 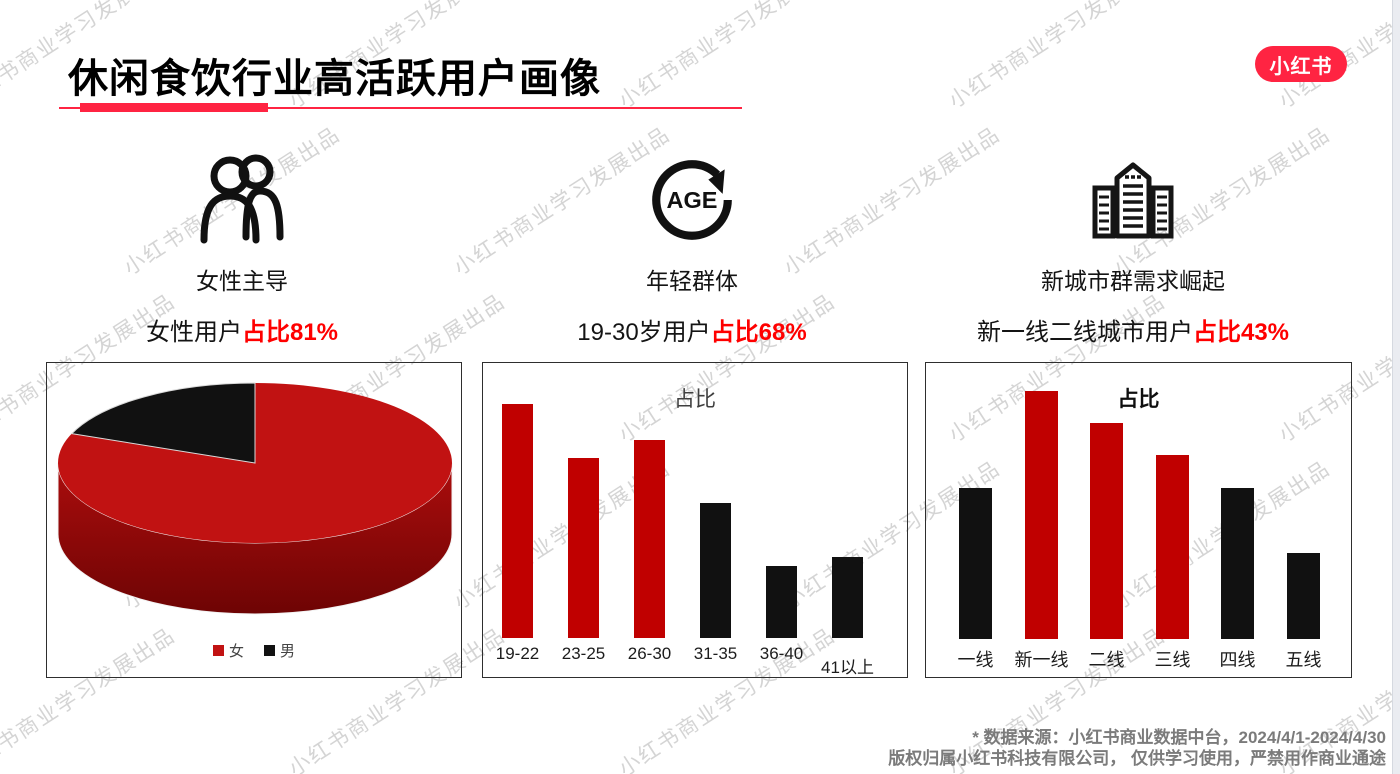 I want to click on stat-highlight: 占比68%, so click(x=758, y=332).